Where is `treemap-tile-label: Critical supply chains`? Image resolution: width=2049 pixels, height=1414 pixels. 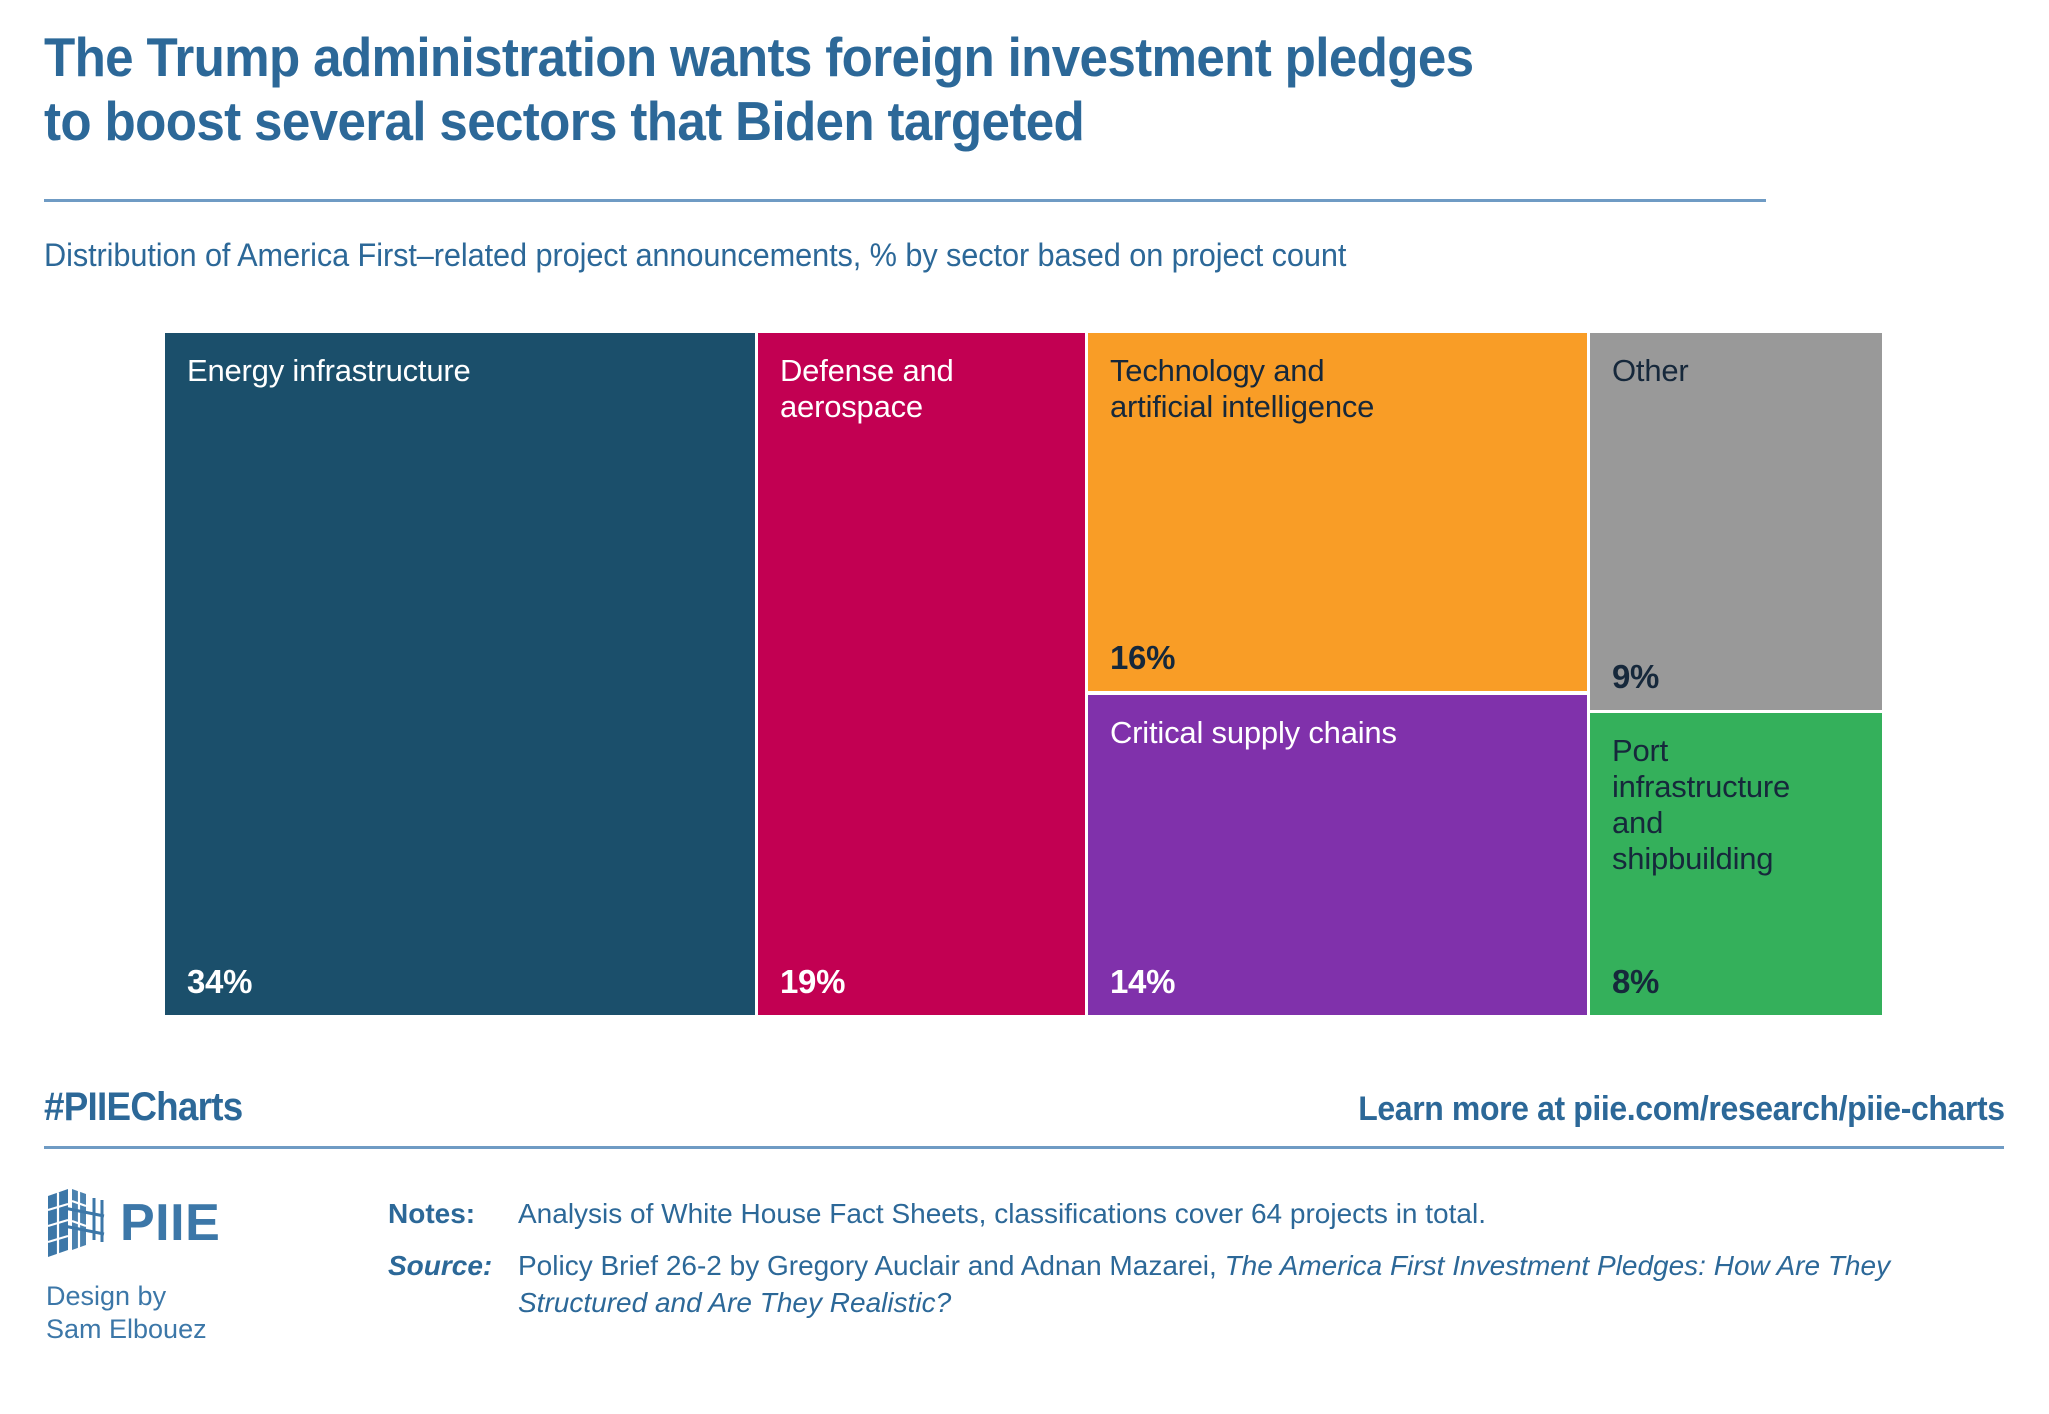 treemap-tile-label: Critical supply chains is located at coordinates (1253, 732).